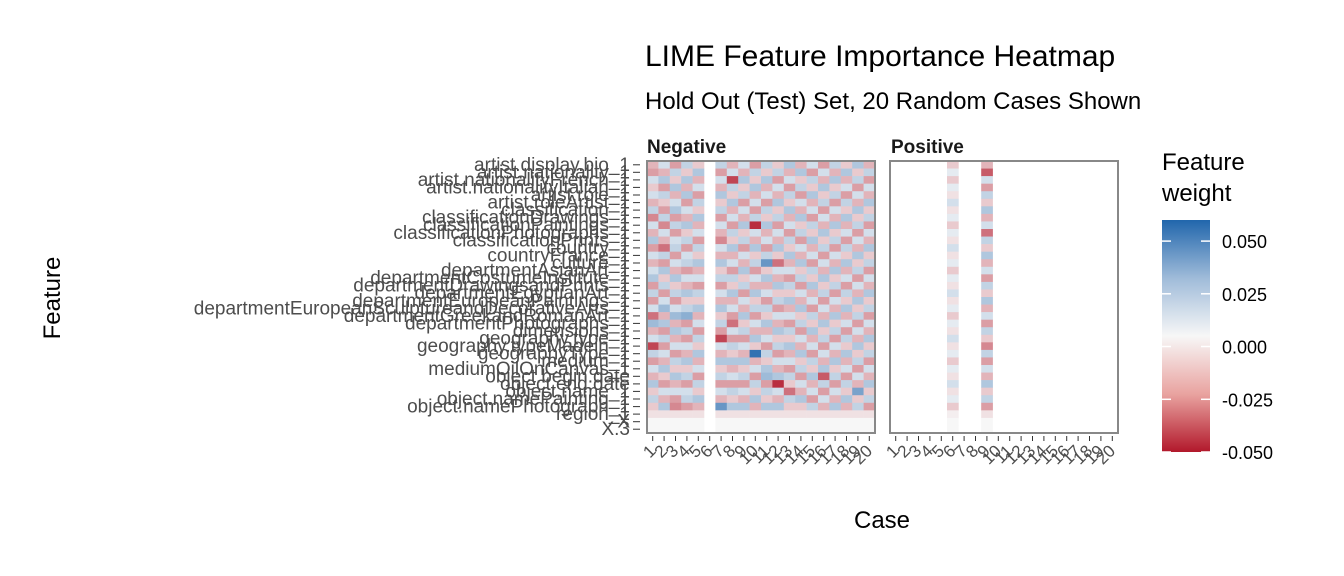 The width and height of the screenshot is (1344, 576). What do you see at coordinates (882, 520) in the screenshot?
I see `x-axis-title: Case` at bounding box center [882, 520].